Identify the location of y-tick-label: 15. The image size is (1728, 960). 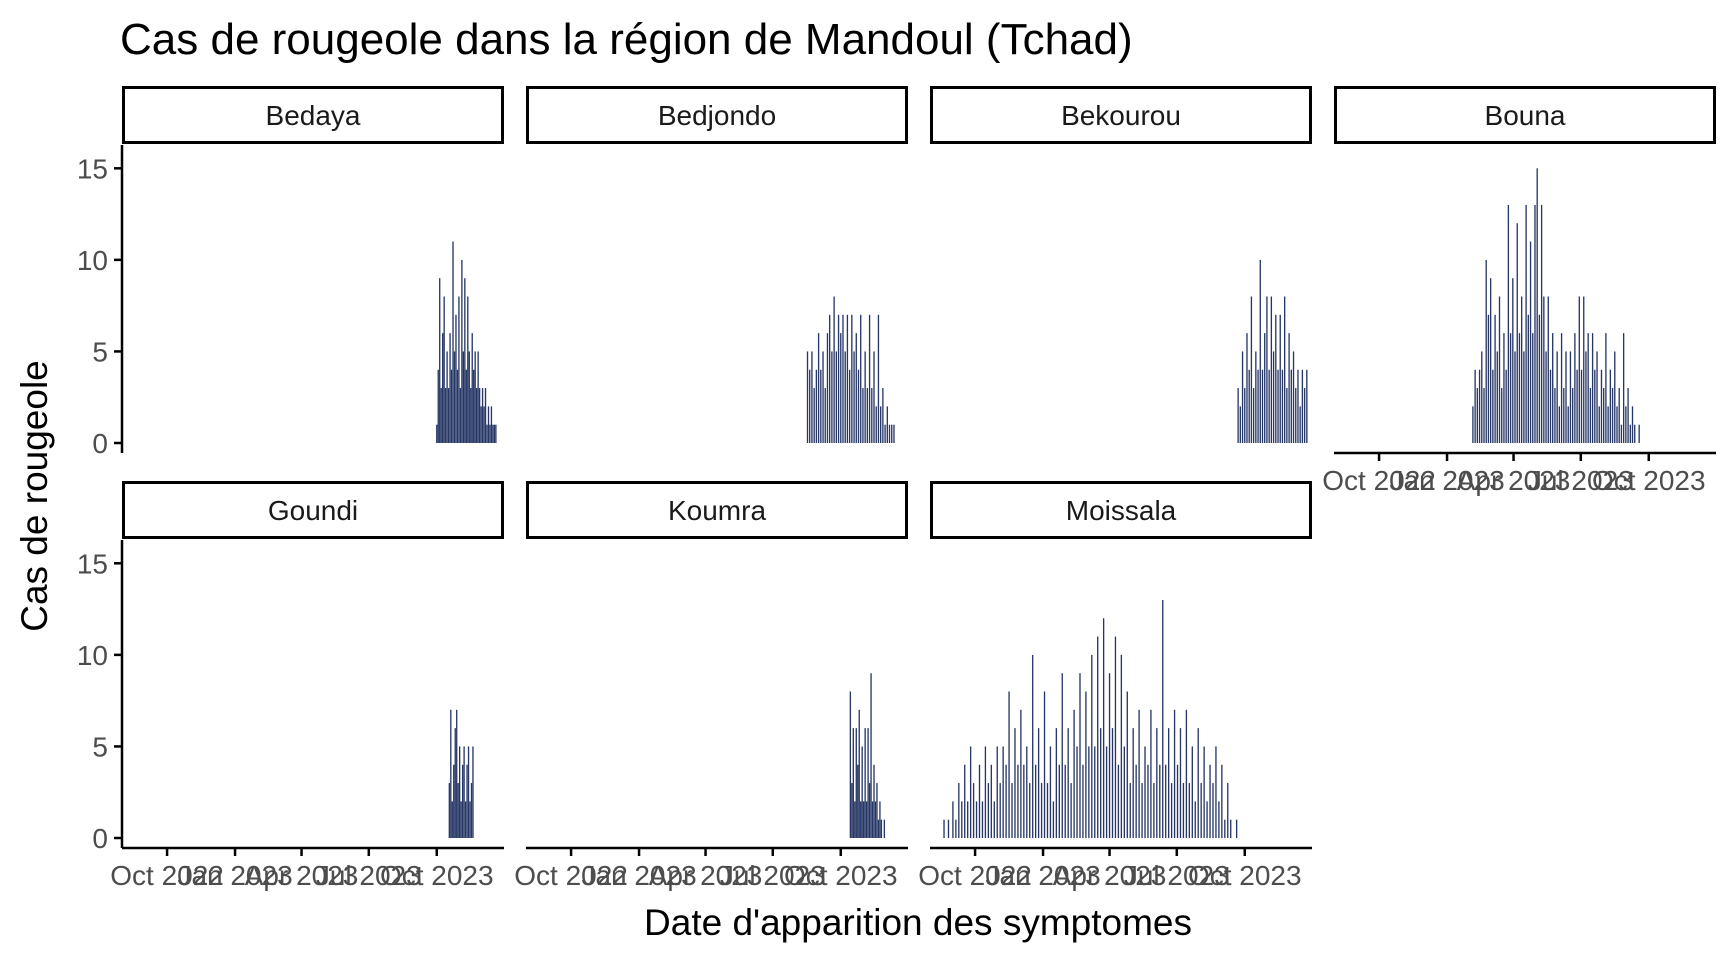
(92, 563).